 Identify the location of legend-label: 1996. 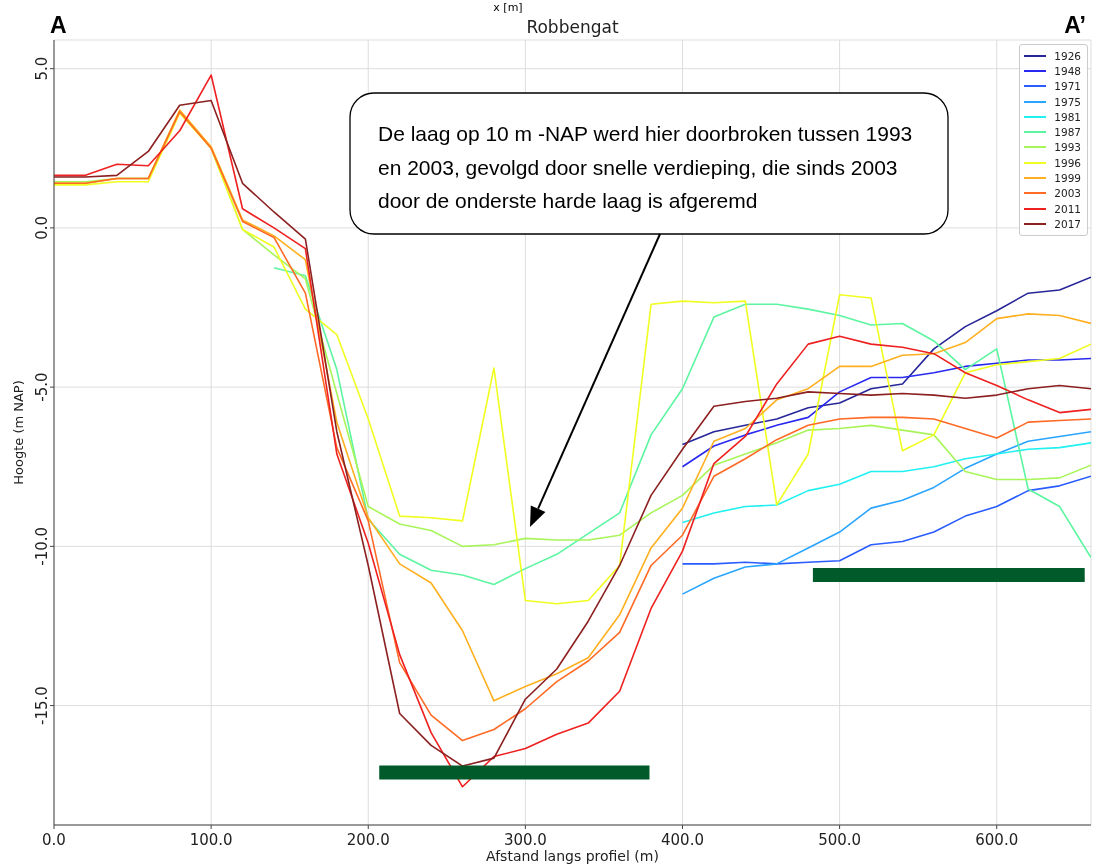
(1067, 162).